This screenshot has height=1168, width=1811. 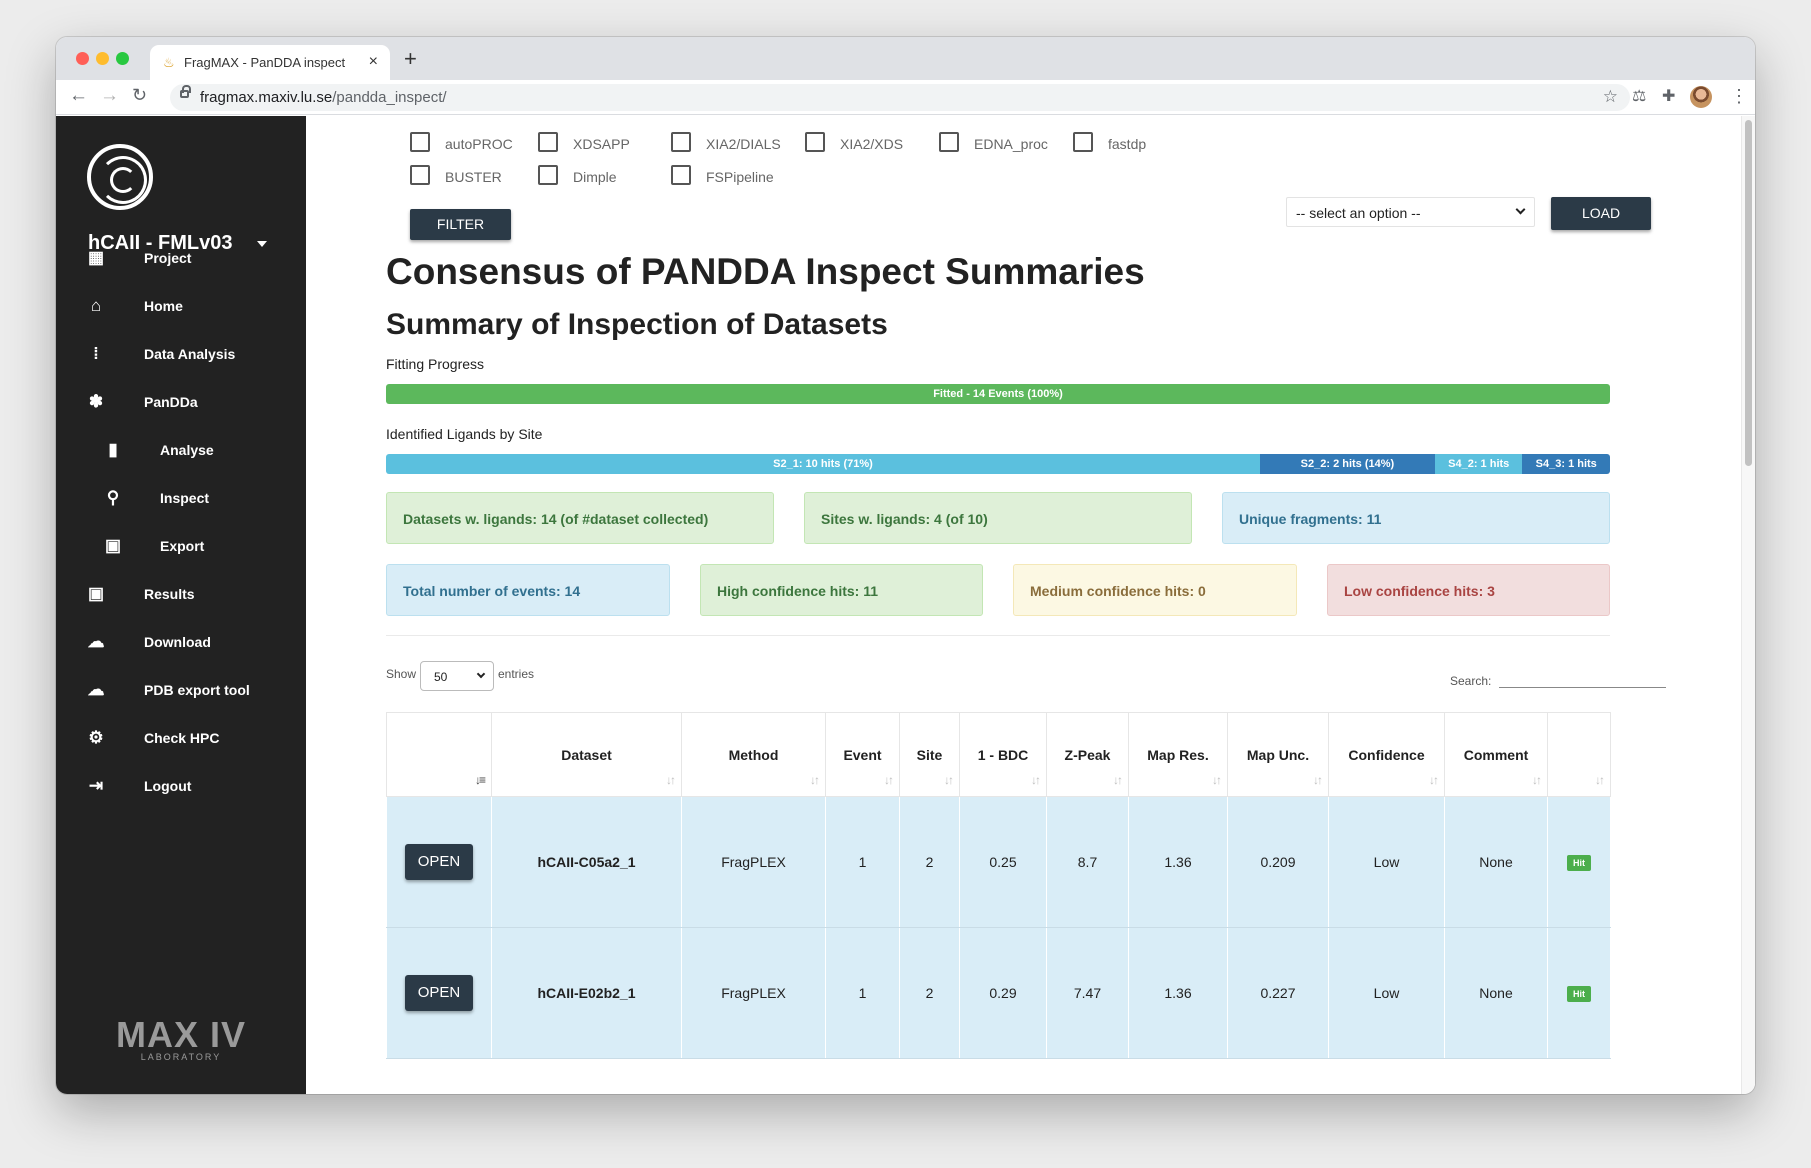 What do you see at coordinates (1416, 518) in the screenshot?
I see `unique-fragments-alert: Unique fragments: 11` at bounding box center [1416, 518].